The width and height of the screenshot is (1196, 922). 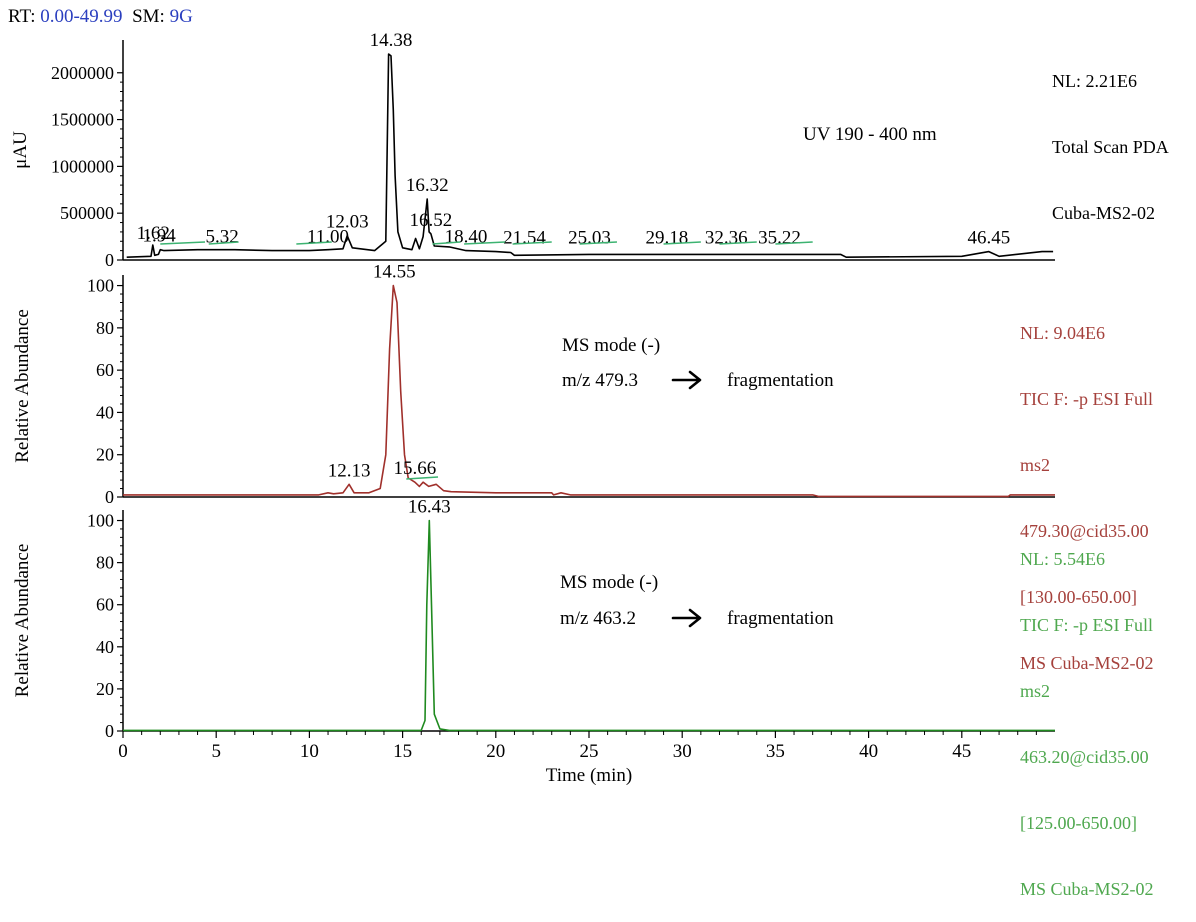 I want to click on uv-peak-label: 1.94, so click(x=160, y=236).